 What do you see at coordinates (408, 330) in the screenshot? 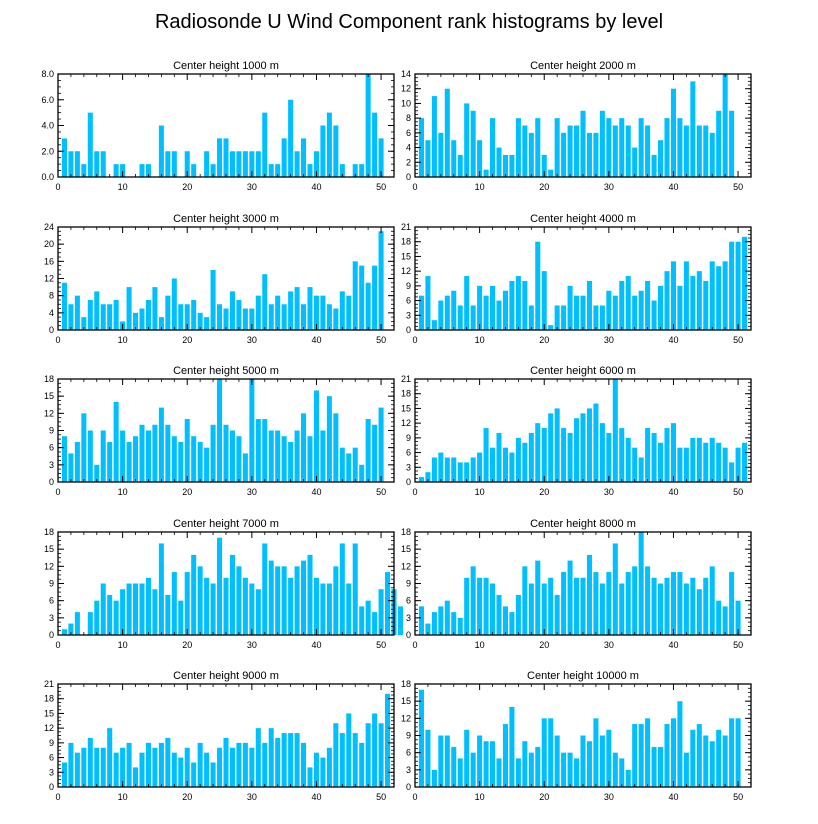
I see `y-tick-label: 0` at bounding box center [408, 330].